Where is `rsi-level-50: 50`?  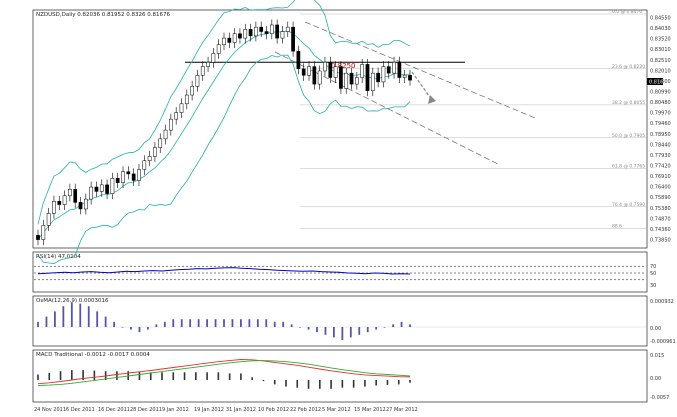
rsi-level-50: 50 is located at coordinates (653, 274).